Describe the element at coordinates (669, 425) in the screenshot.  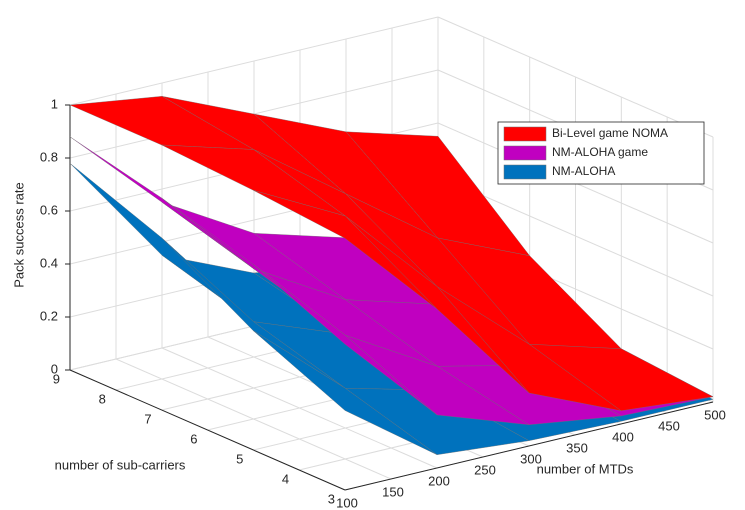
I see `x-tick-label: 450` at that location.